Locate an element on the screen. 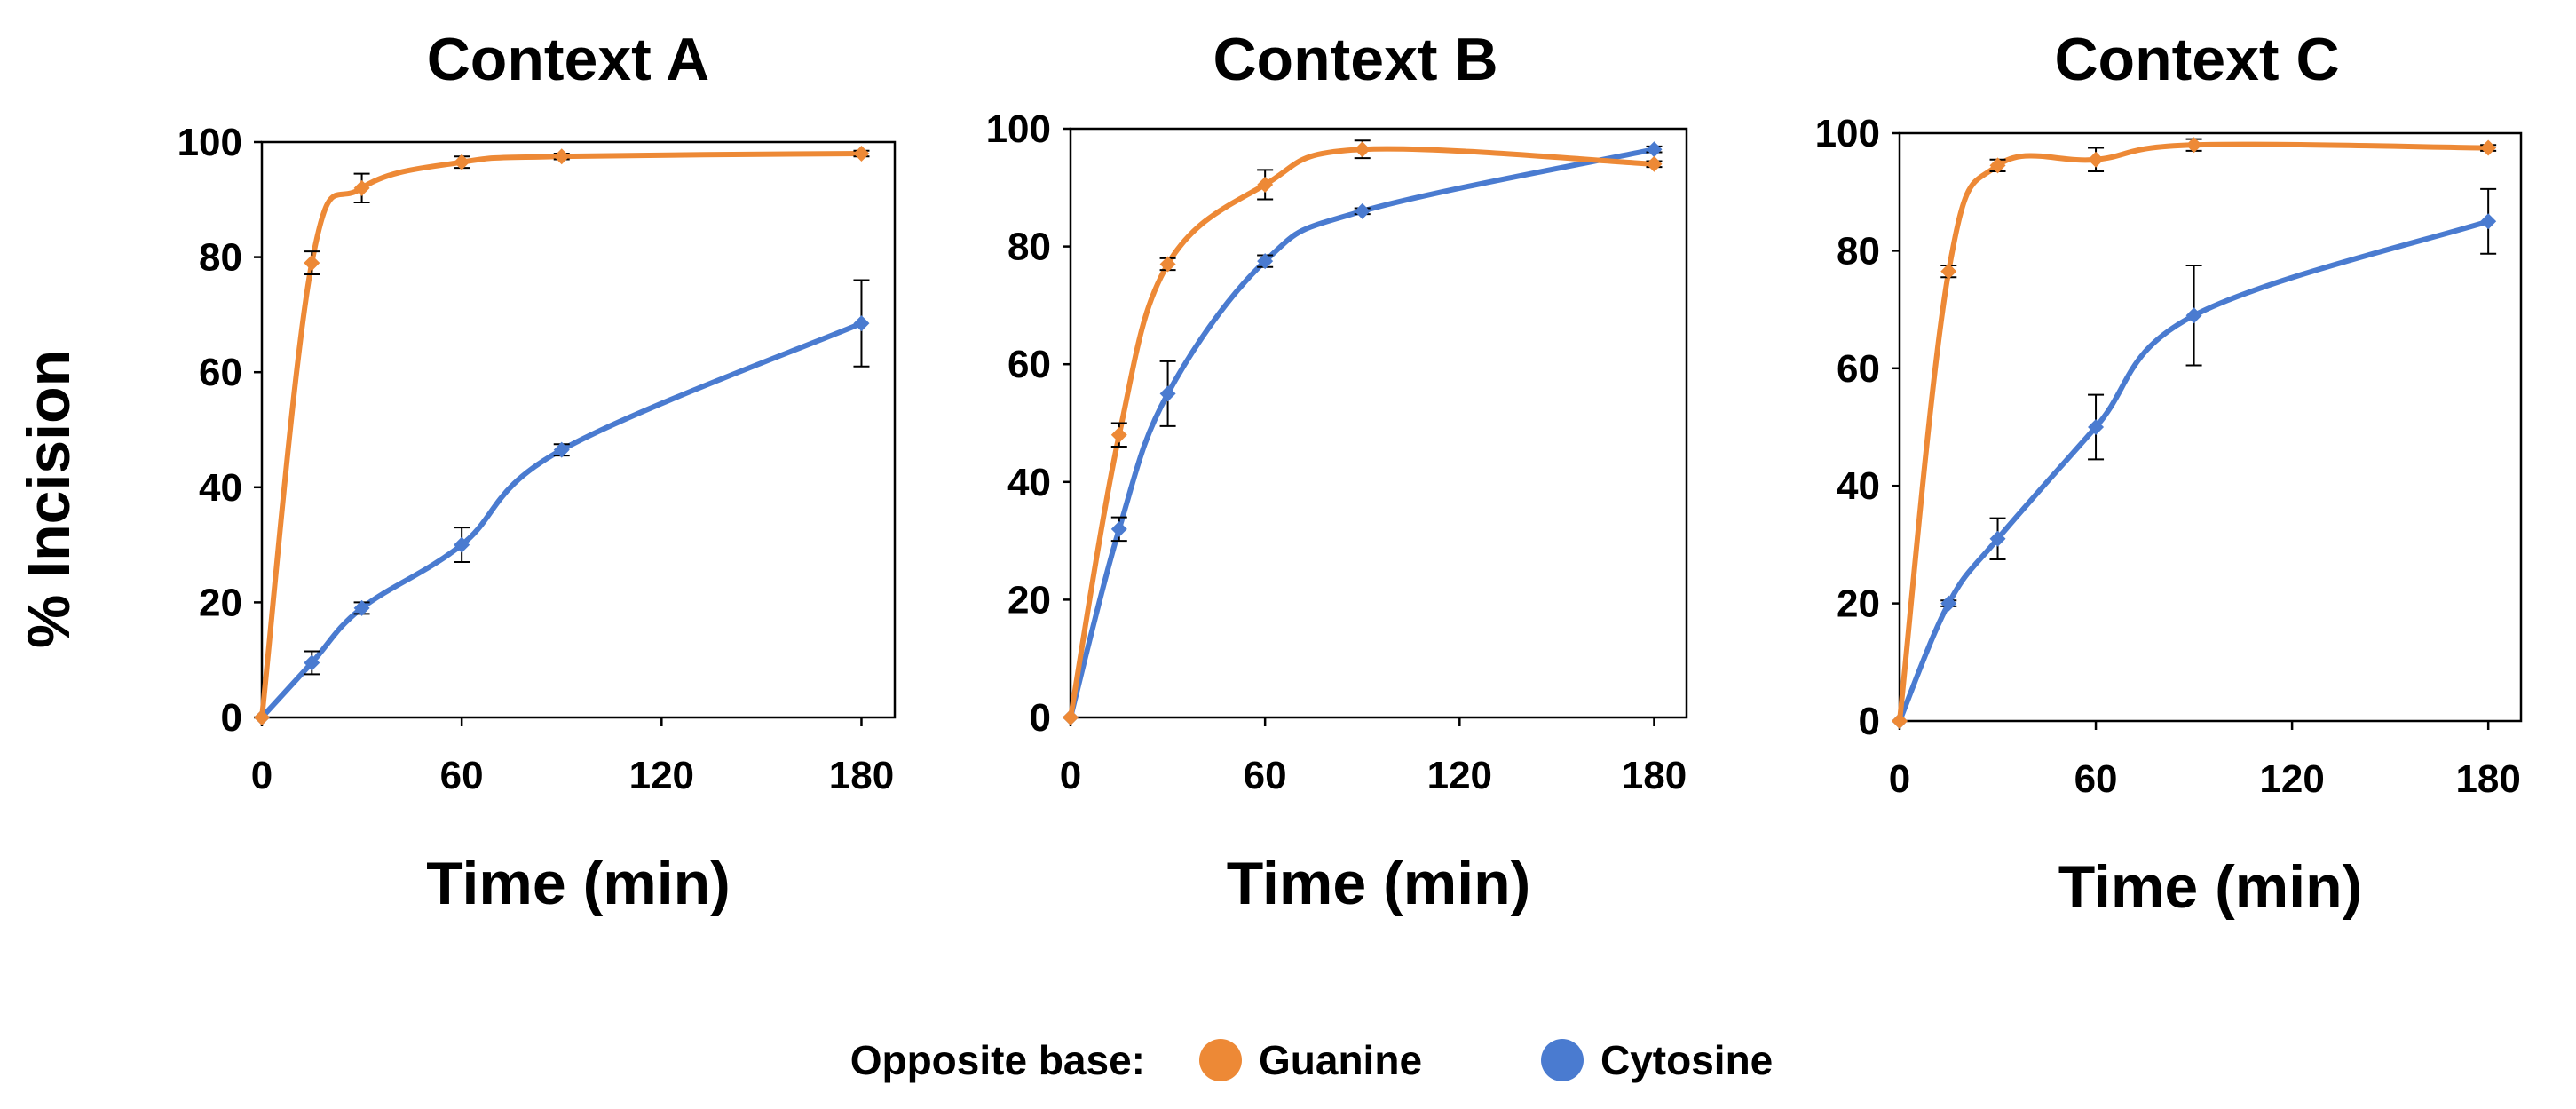 This screenshot has width=2576, height=1109. legend-marker-guanine is located at coordinates (1220, 1060).